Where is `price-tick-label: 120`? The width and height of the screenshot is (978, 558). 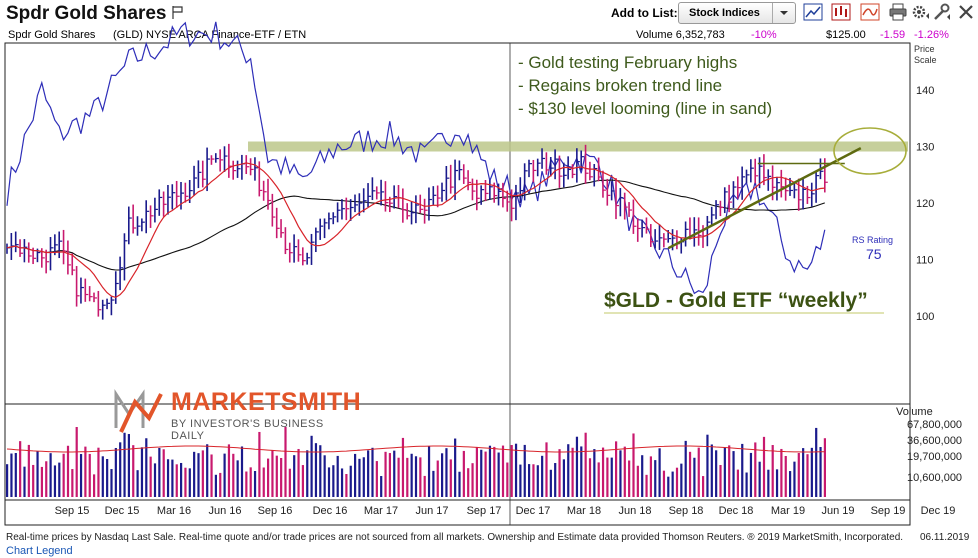
price-tick-label: 120 is located at coordinates (925, 204).